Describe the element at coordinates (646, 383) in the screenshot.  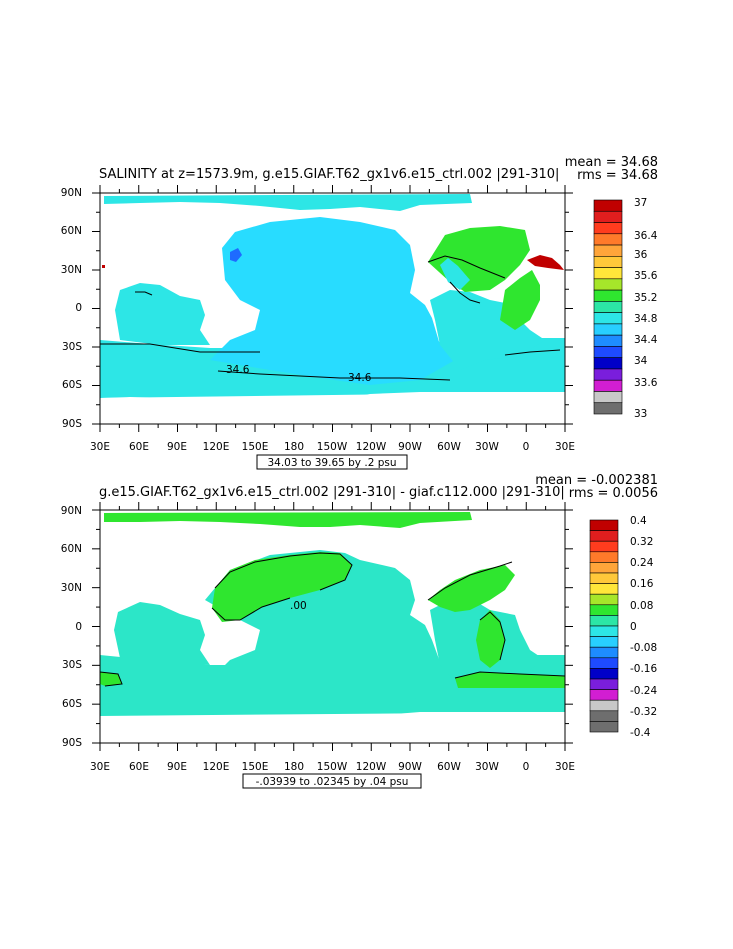
I see `colorbar-label: 33.6` at that location.